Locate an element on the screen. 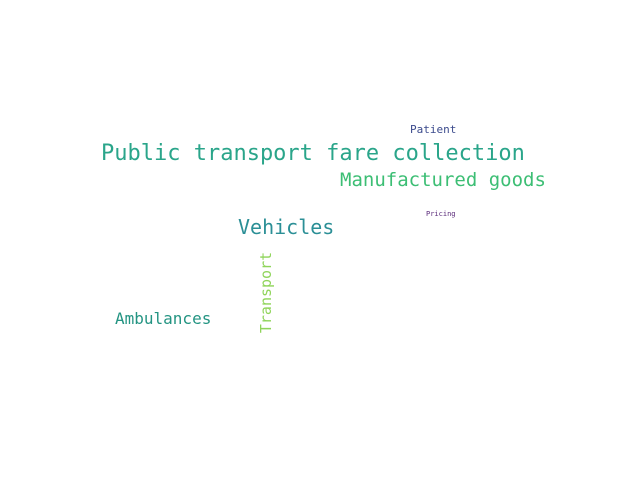 This screenshot has width=640, height=480. word-pricing: Pricing is located at coordinates (441, 214).